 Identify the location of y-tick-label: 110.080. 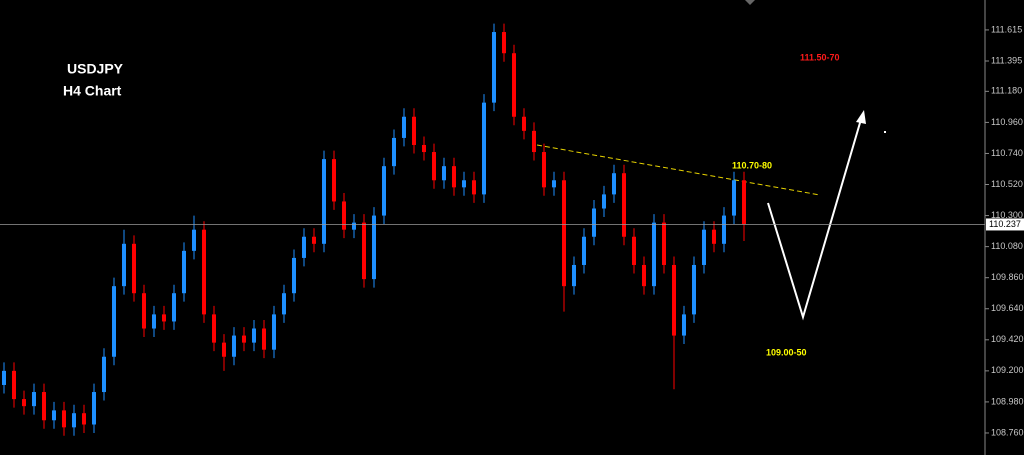
(1007, 246).